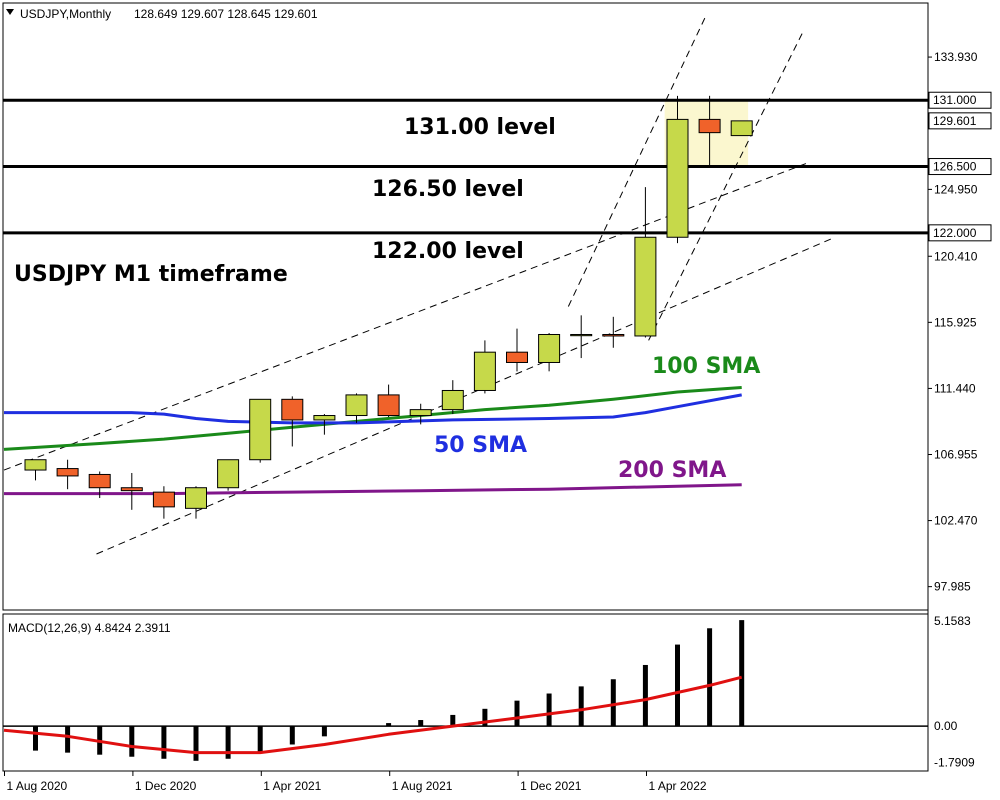  Describe the element at coordinates (952, 621) in the screenshot. I see `macd-tick-label-0: 5.1583` at that location.